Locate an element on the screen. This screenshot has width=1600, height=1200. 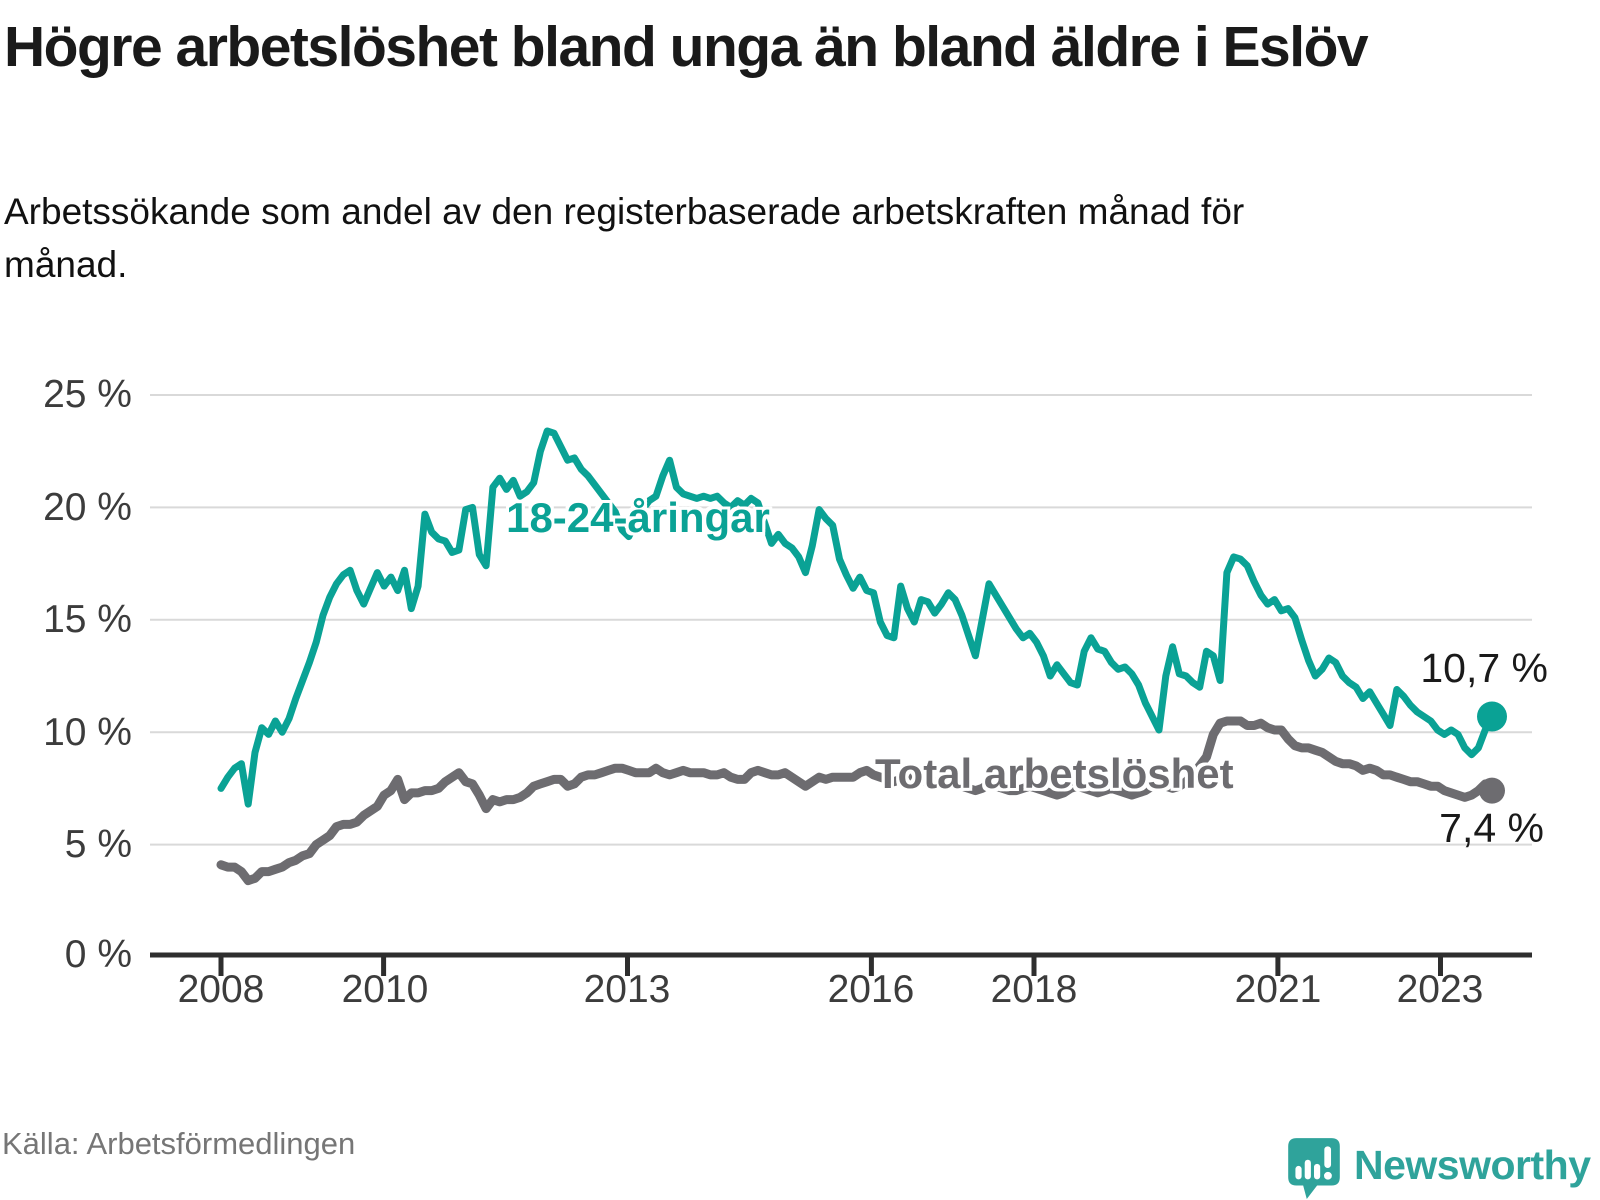
x-axis is located at coordinates (841, 964).